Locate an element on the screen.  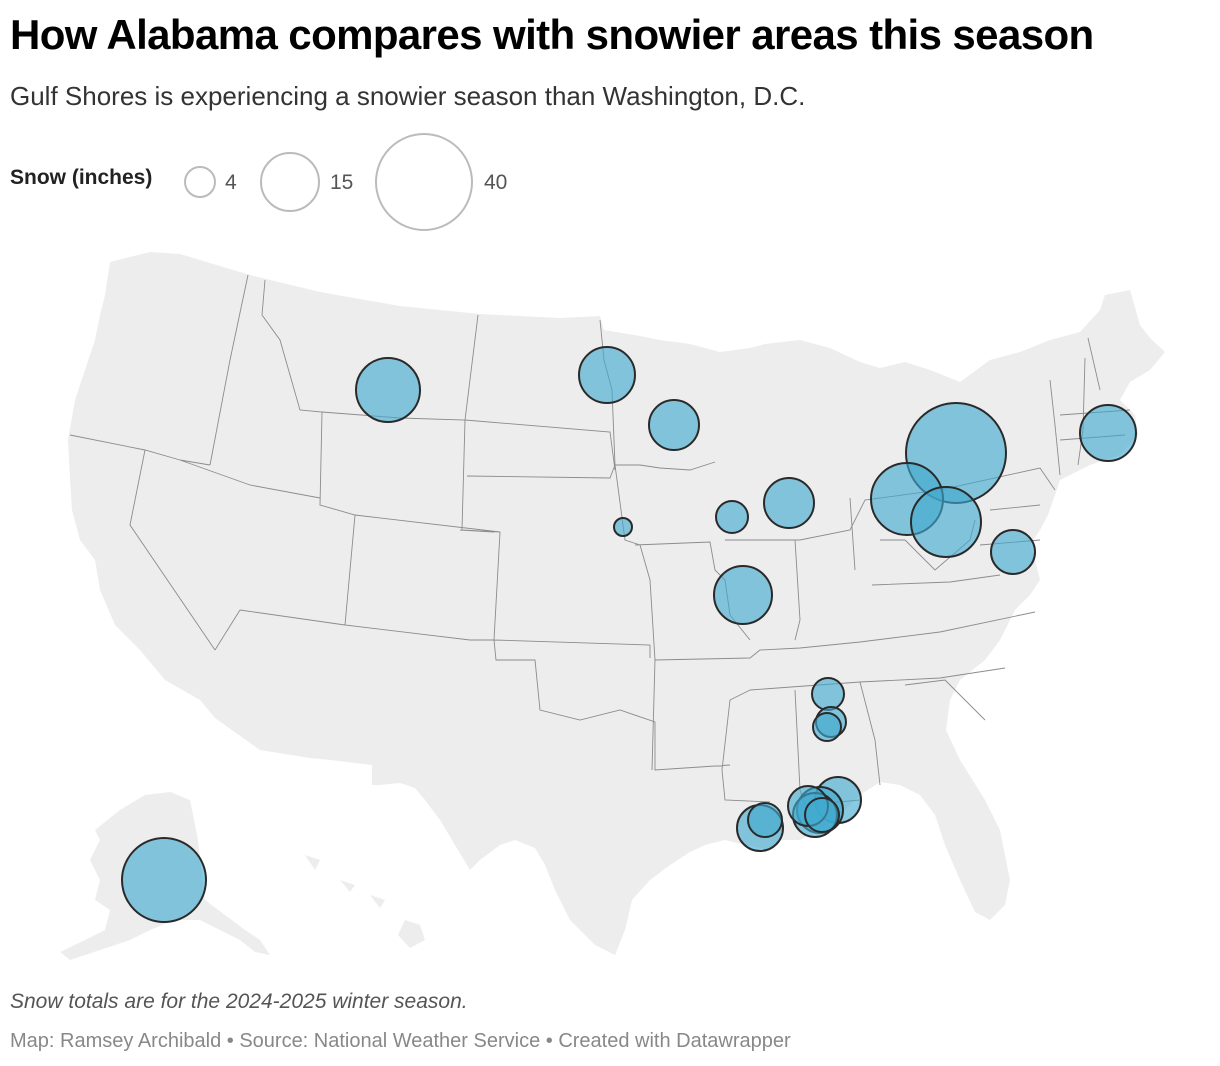
snow-bubble: North Alabama is located at coordinates (828, 694).